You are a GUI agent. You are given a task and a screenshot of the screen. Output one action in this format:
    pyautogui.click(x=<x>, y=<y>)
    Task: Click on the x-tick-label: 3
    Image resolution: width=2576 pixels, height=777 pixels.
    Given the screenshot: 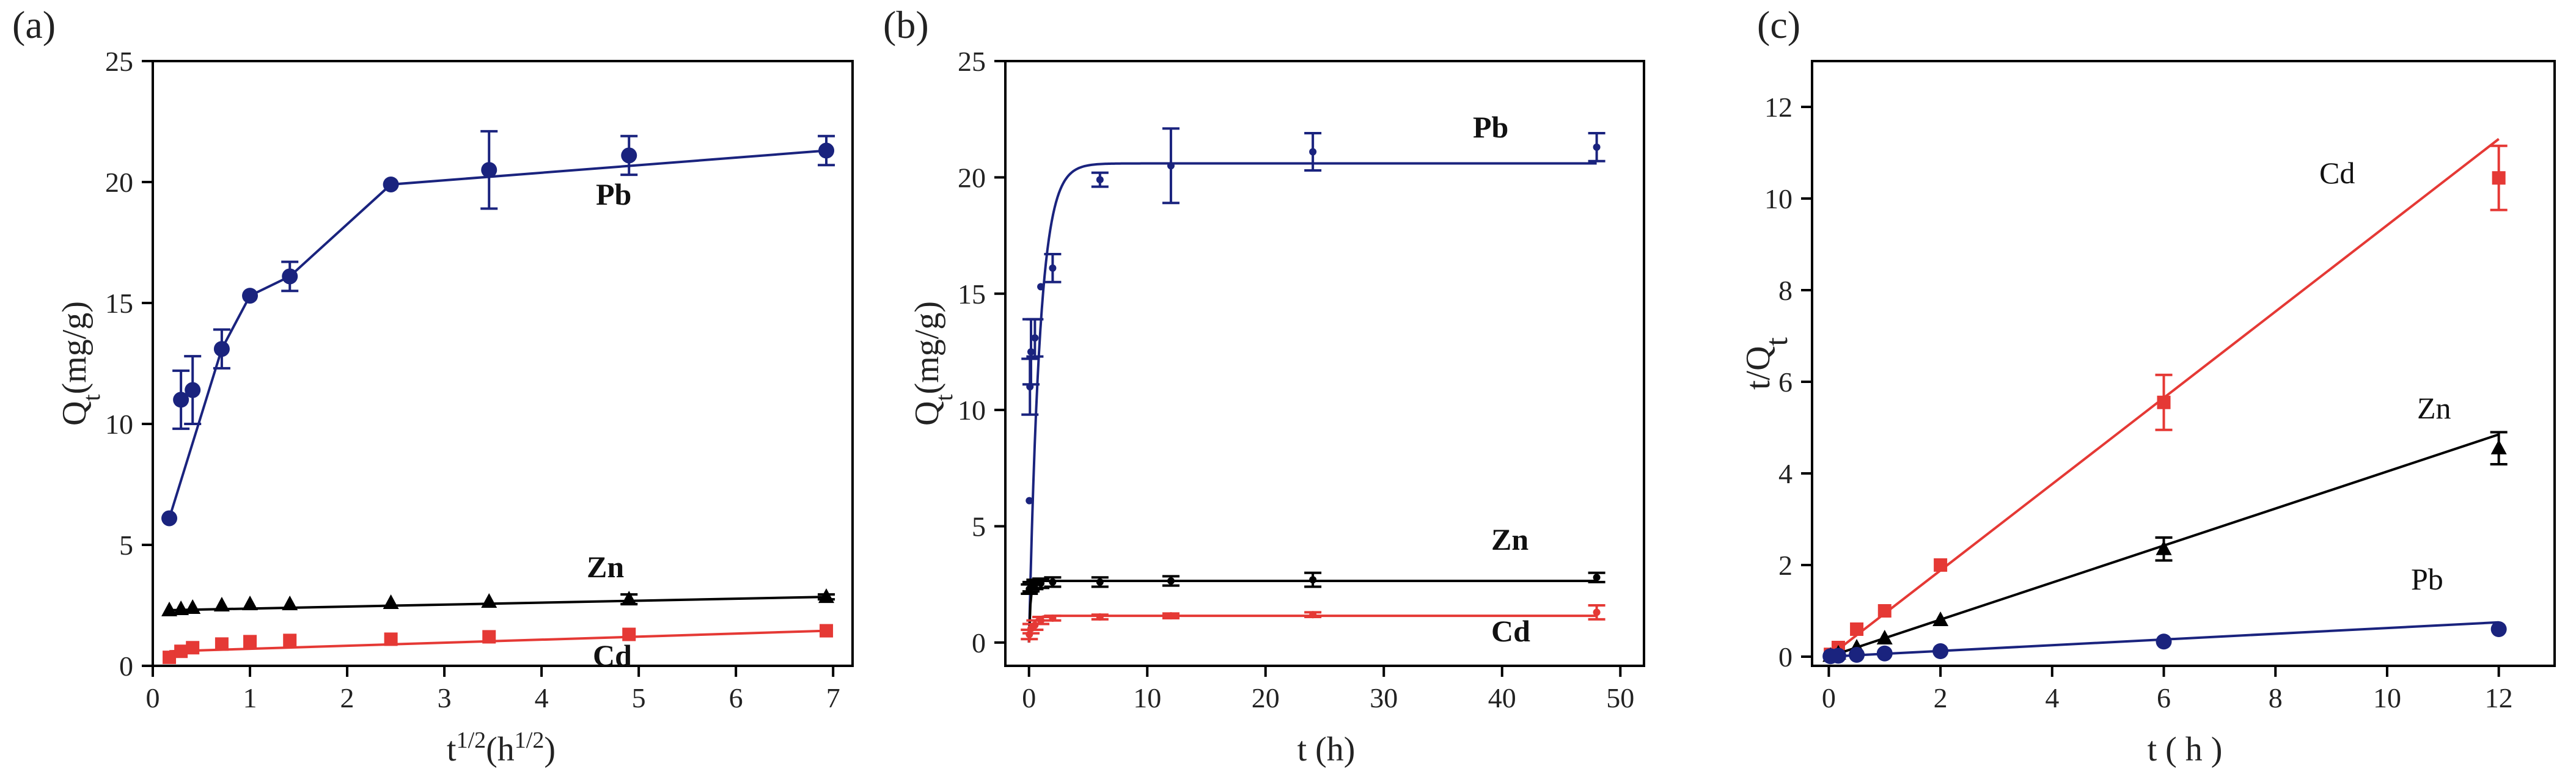 What is the action you would take?
    pyautogui.click(x=445, y=697)
    